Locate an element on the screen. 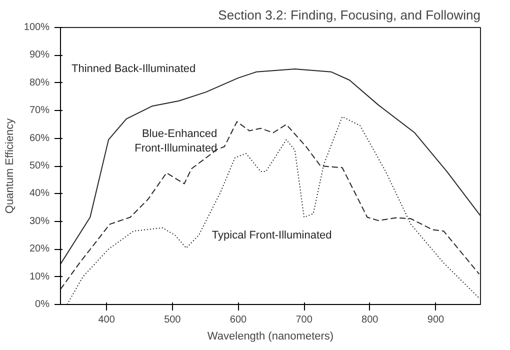  x-tick-label: 600 is located at coordinates (239, 320).